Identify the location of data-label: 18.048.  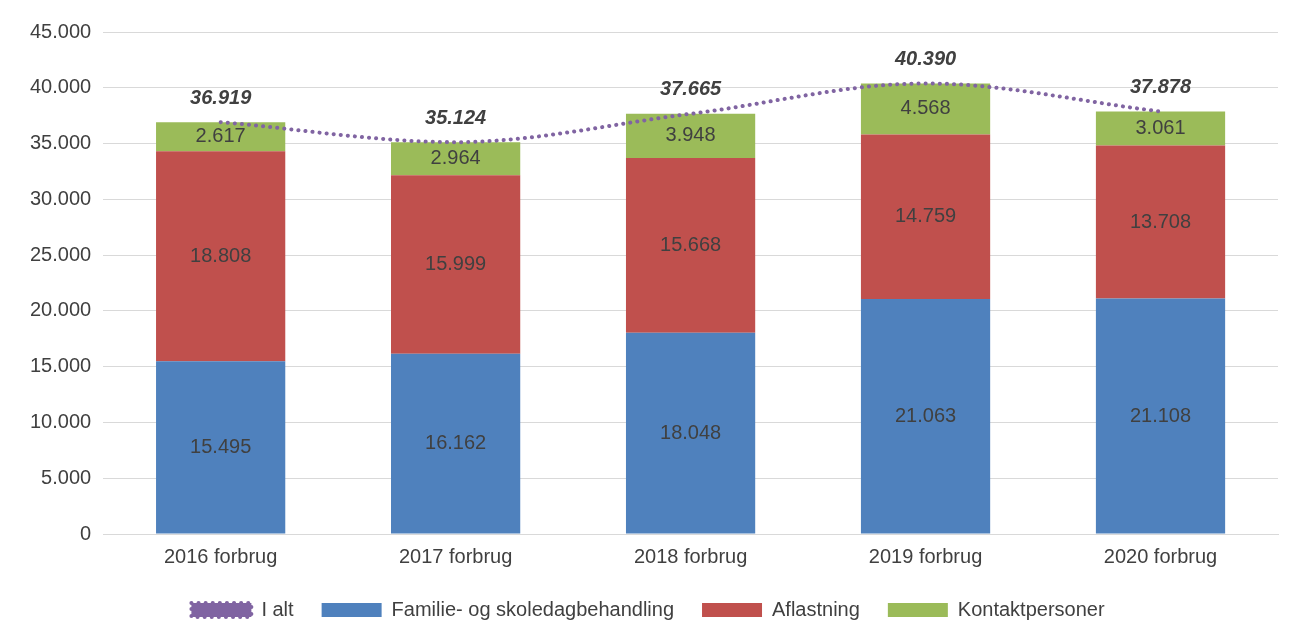
(691, 431).